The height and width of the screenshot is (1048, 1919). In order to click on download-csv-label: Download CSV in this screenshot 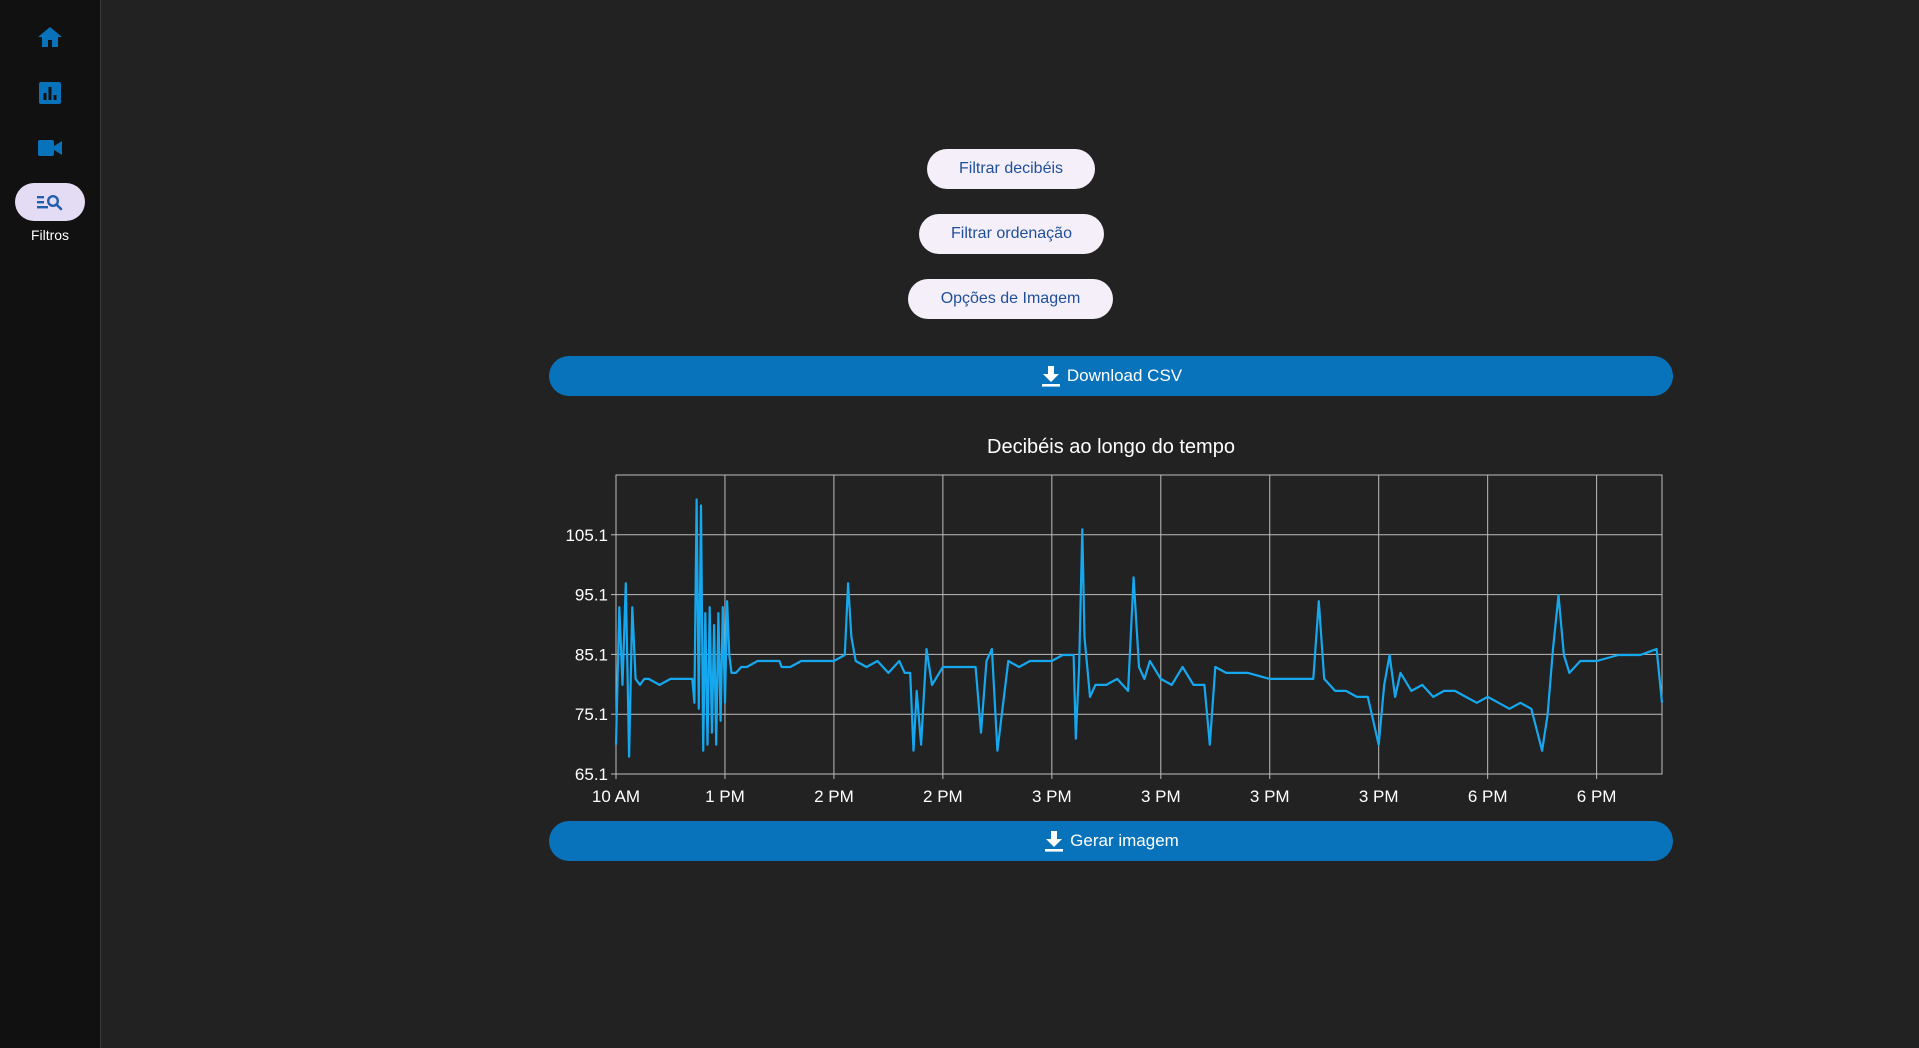, I will do `click(1124, 375)`.